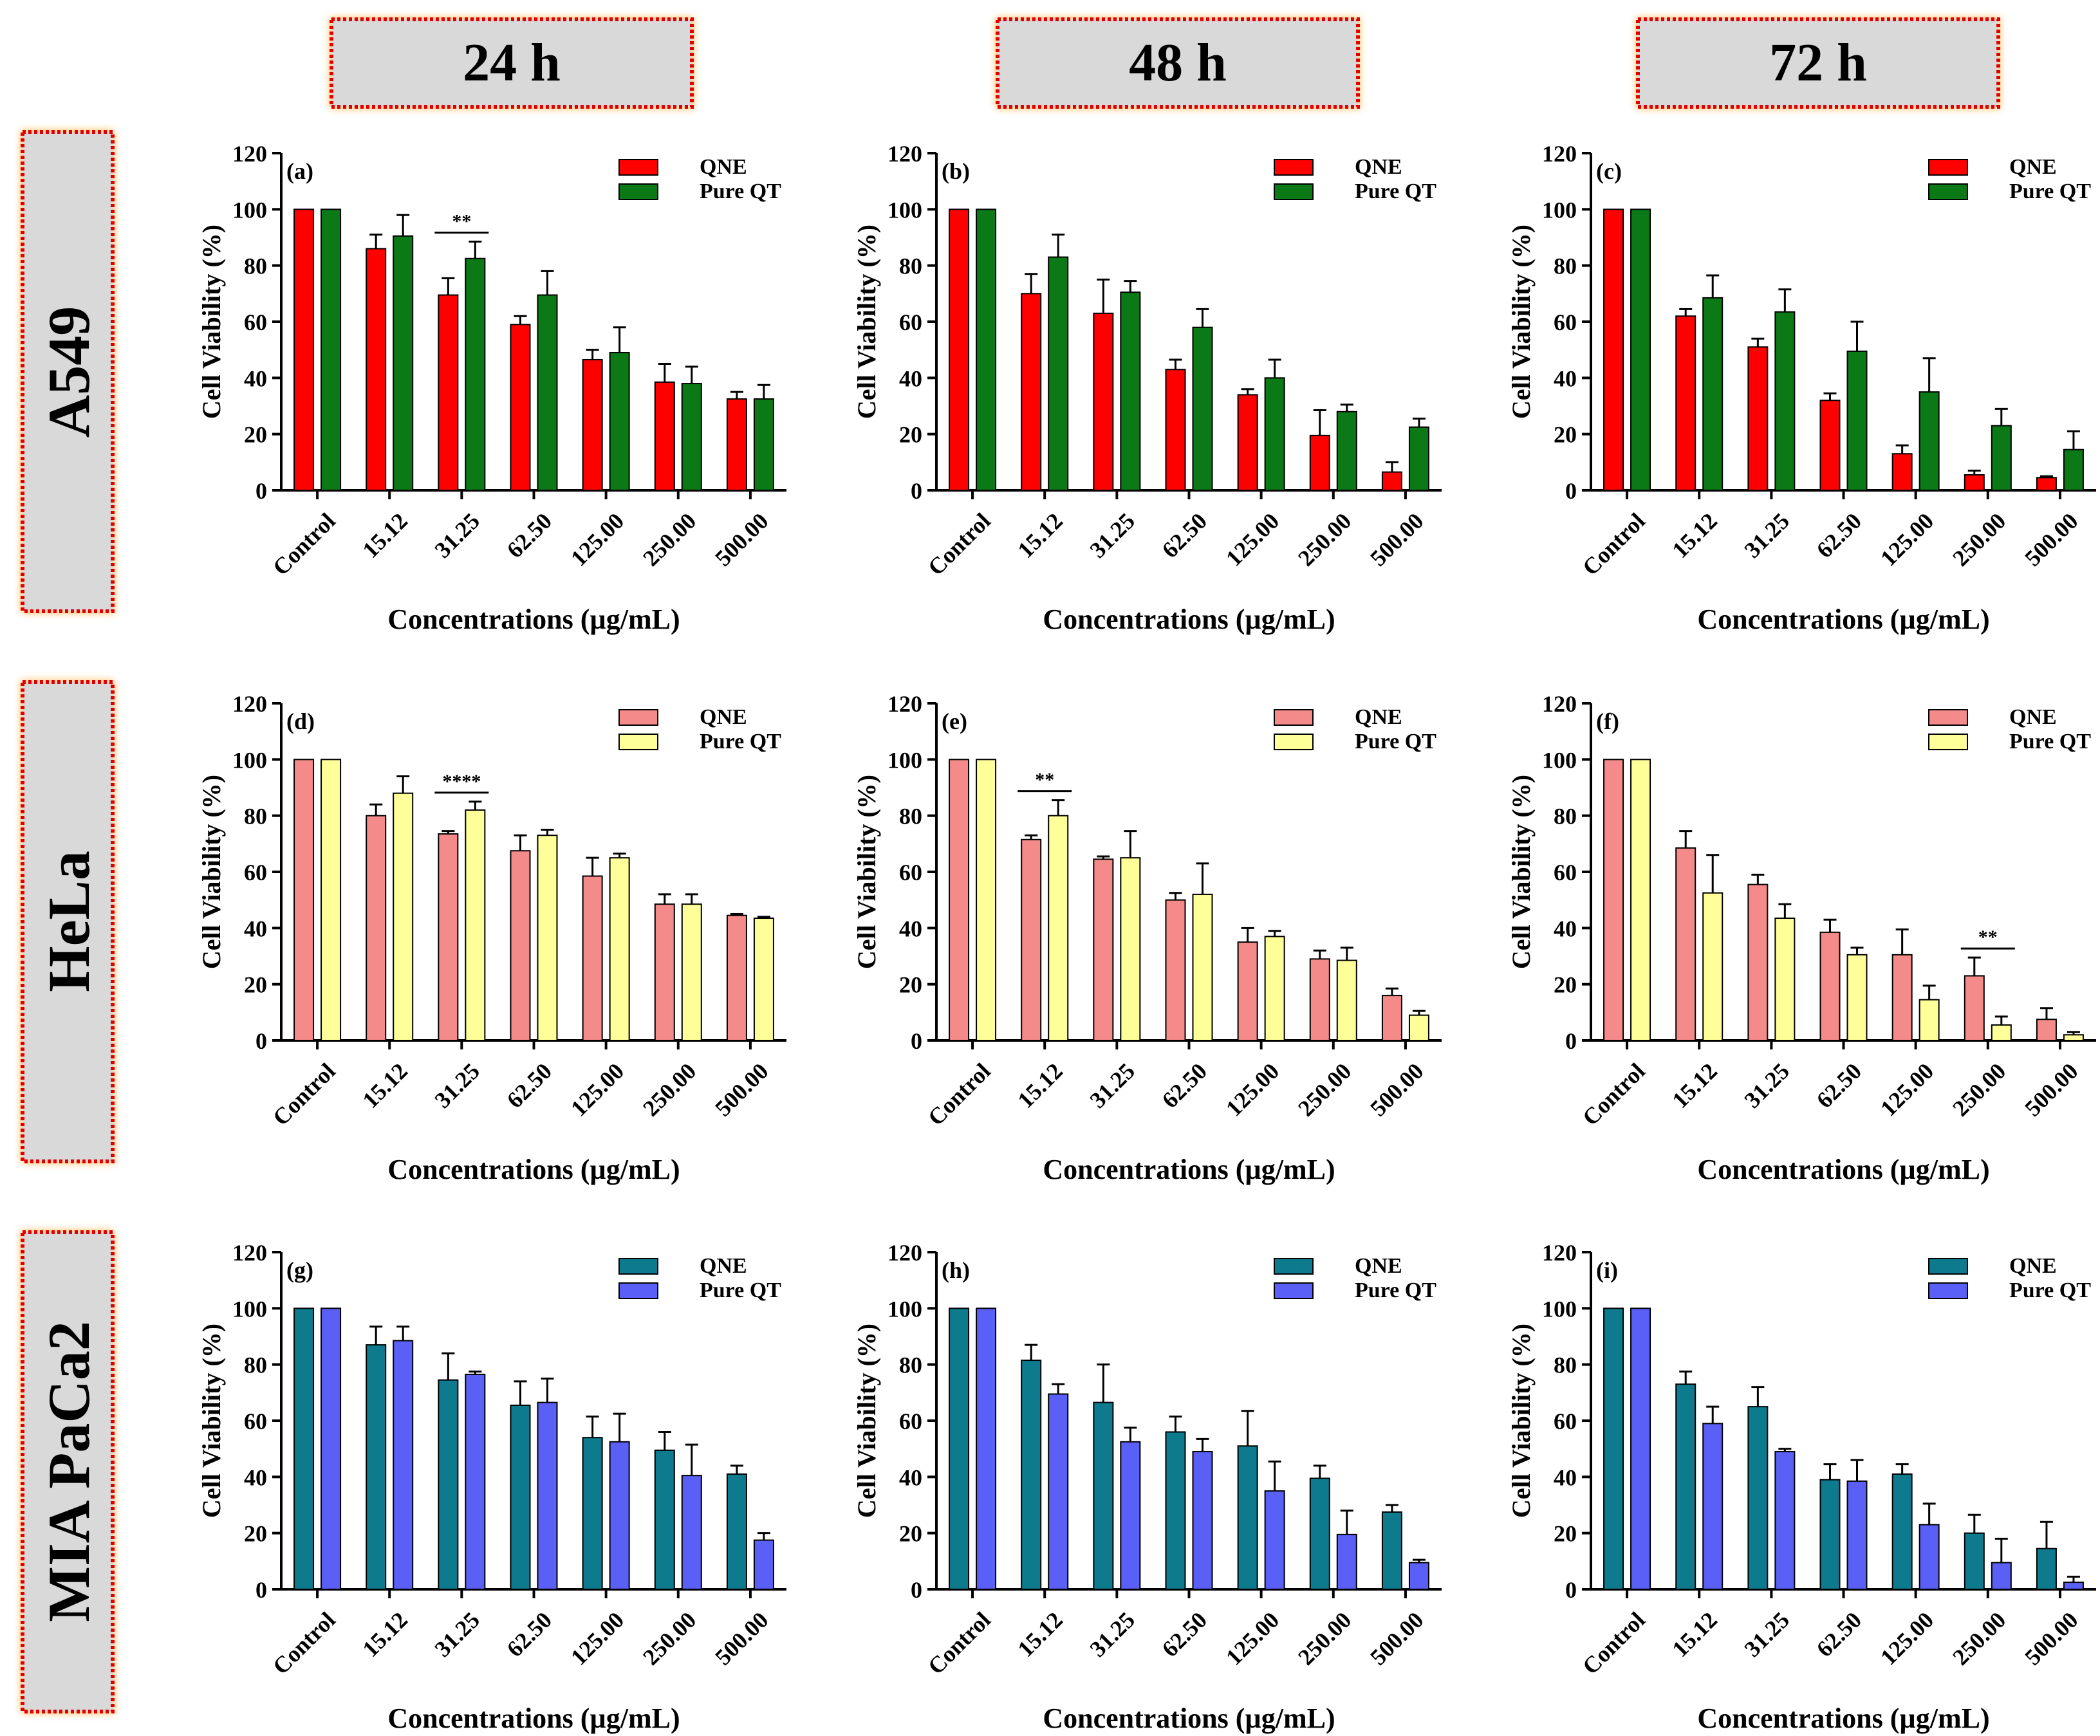 This screenshot has height=1736, width=2100. I want to click on y-tick-label: 60, so click(910, 872).